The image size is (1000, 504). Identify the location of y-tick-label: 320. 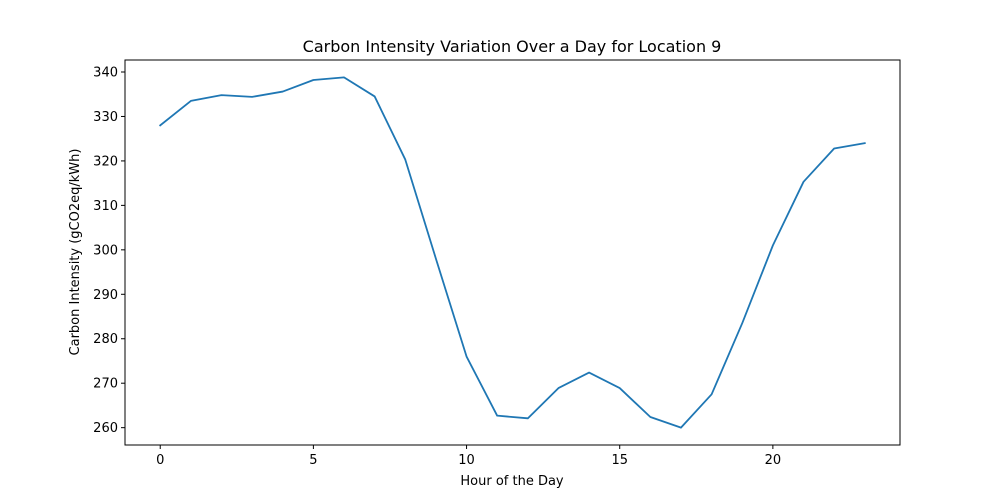
(105, 161).